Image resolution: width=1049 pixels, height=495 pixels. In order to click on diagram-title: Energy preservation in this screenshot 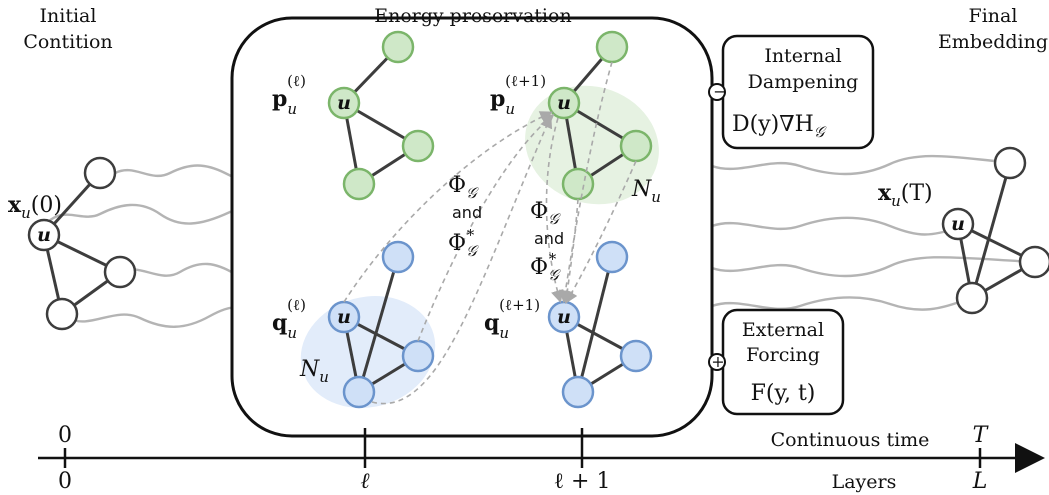, I will do `click(472, 16)`.